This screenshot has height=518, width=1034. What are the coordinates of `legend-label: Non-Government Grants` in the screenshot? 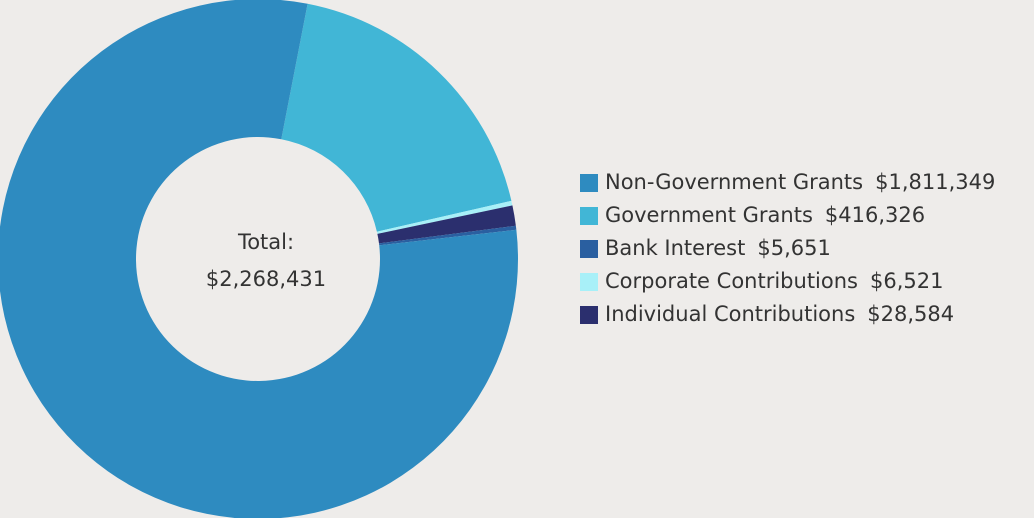 It's located at (734, 182).